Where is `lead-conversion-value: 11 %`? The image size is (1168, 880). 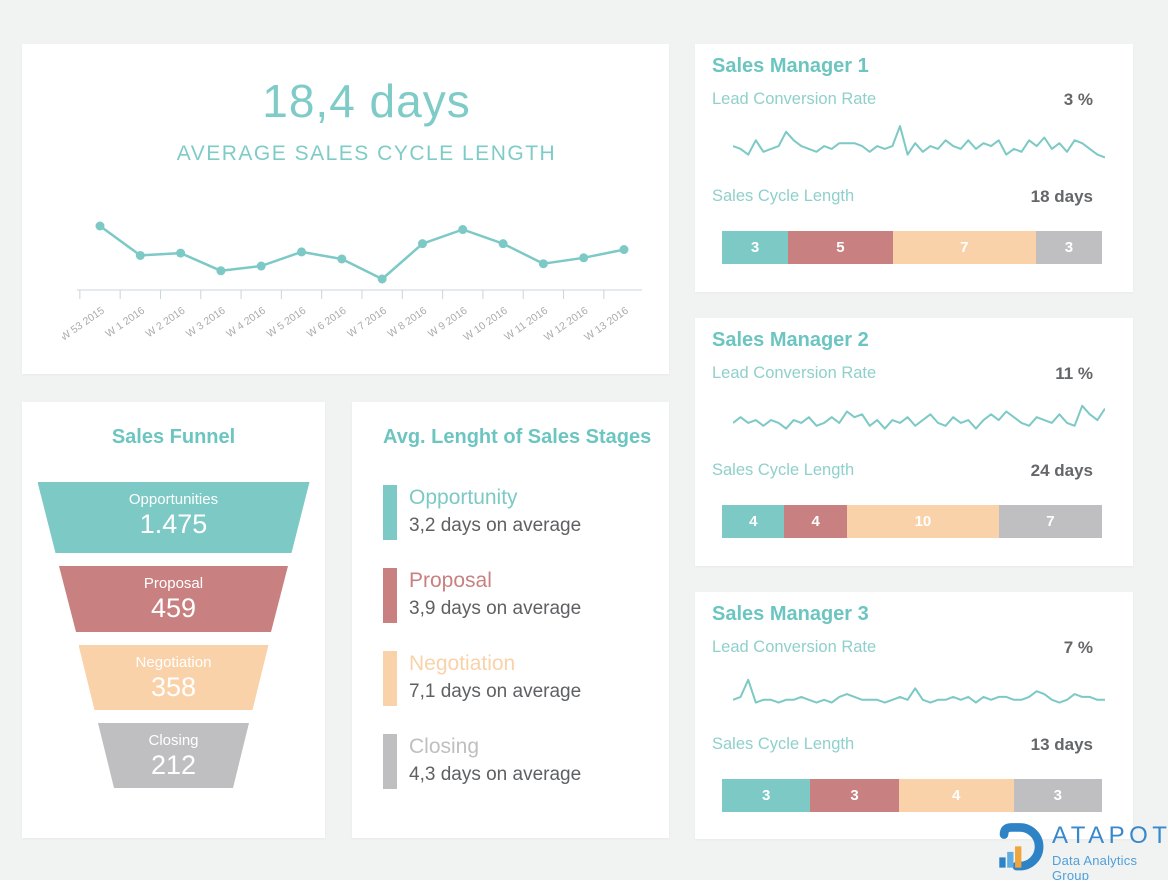 lead-conversion-value: 11 % is located at coordinates (1074, 373).